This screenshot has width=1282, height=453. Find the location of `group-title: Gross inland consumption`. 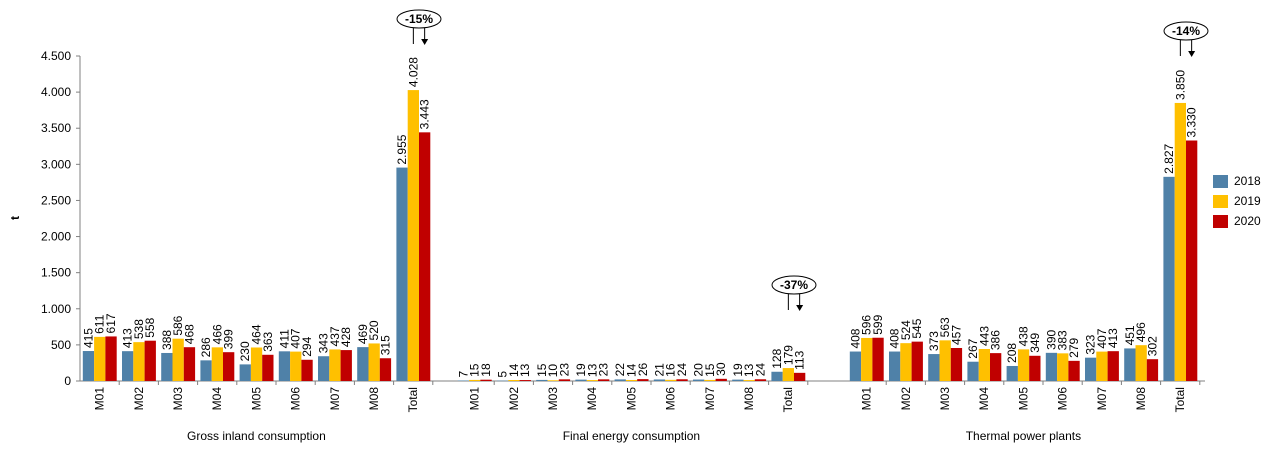

group-title: Gross inland consumption is located at coordinates (256, 436).